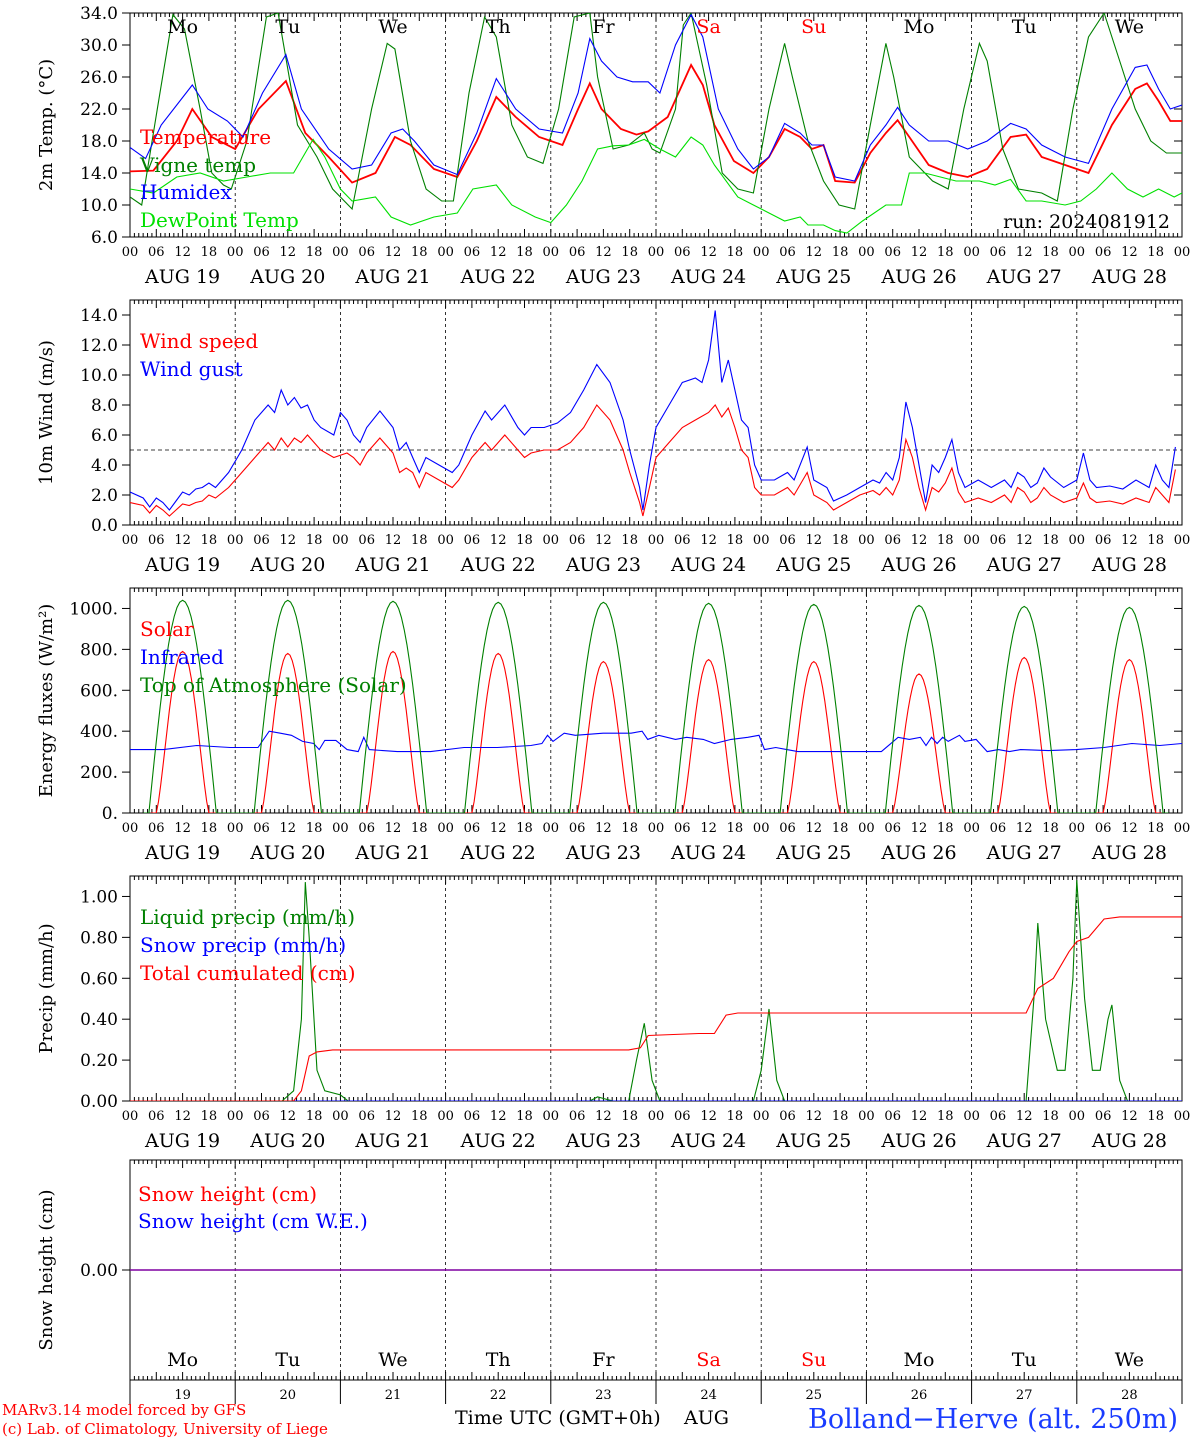 The height and width of the screenshot is (1440, 1194). What do you see at coordinates (813, 27) in the screenshot?
I see `weekday-label: Su` at bounding box center [813, 27].